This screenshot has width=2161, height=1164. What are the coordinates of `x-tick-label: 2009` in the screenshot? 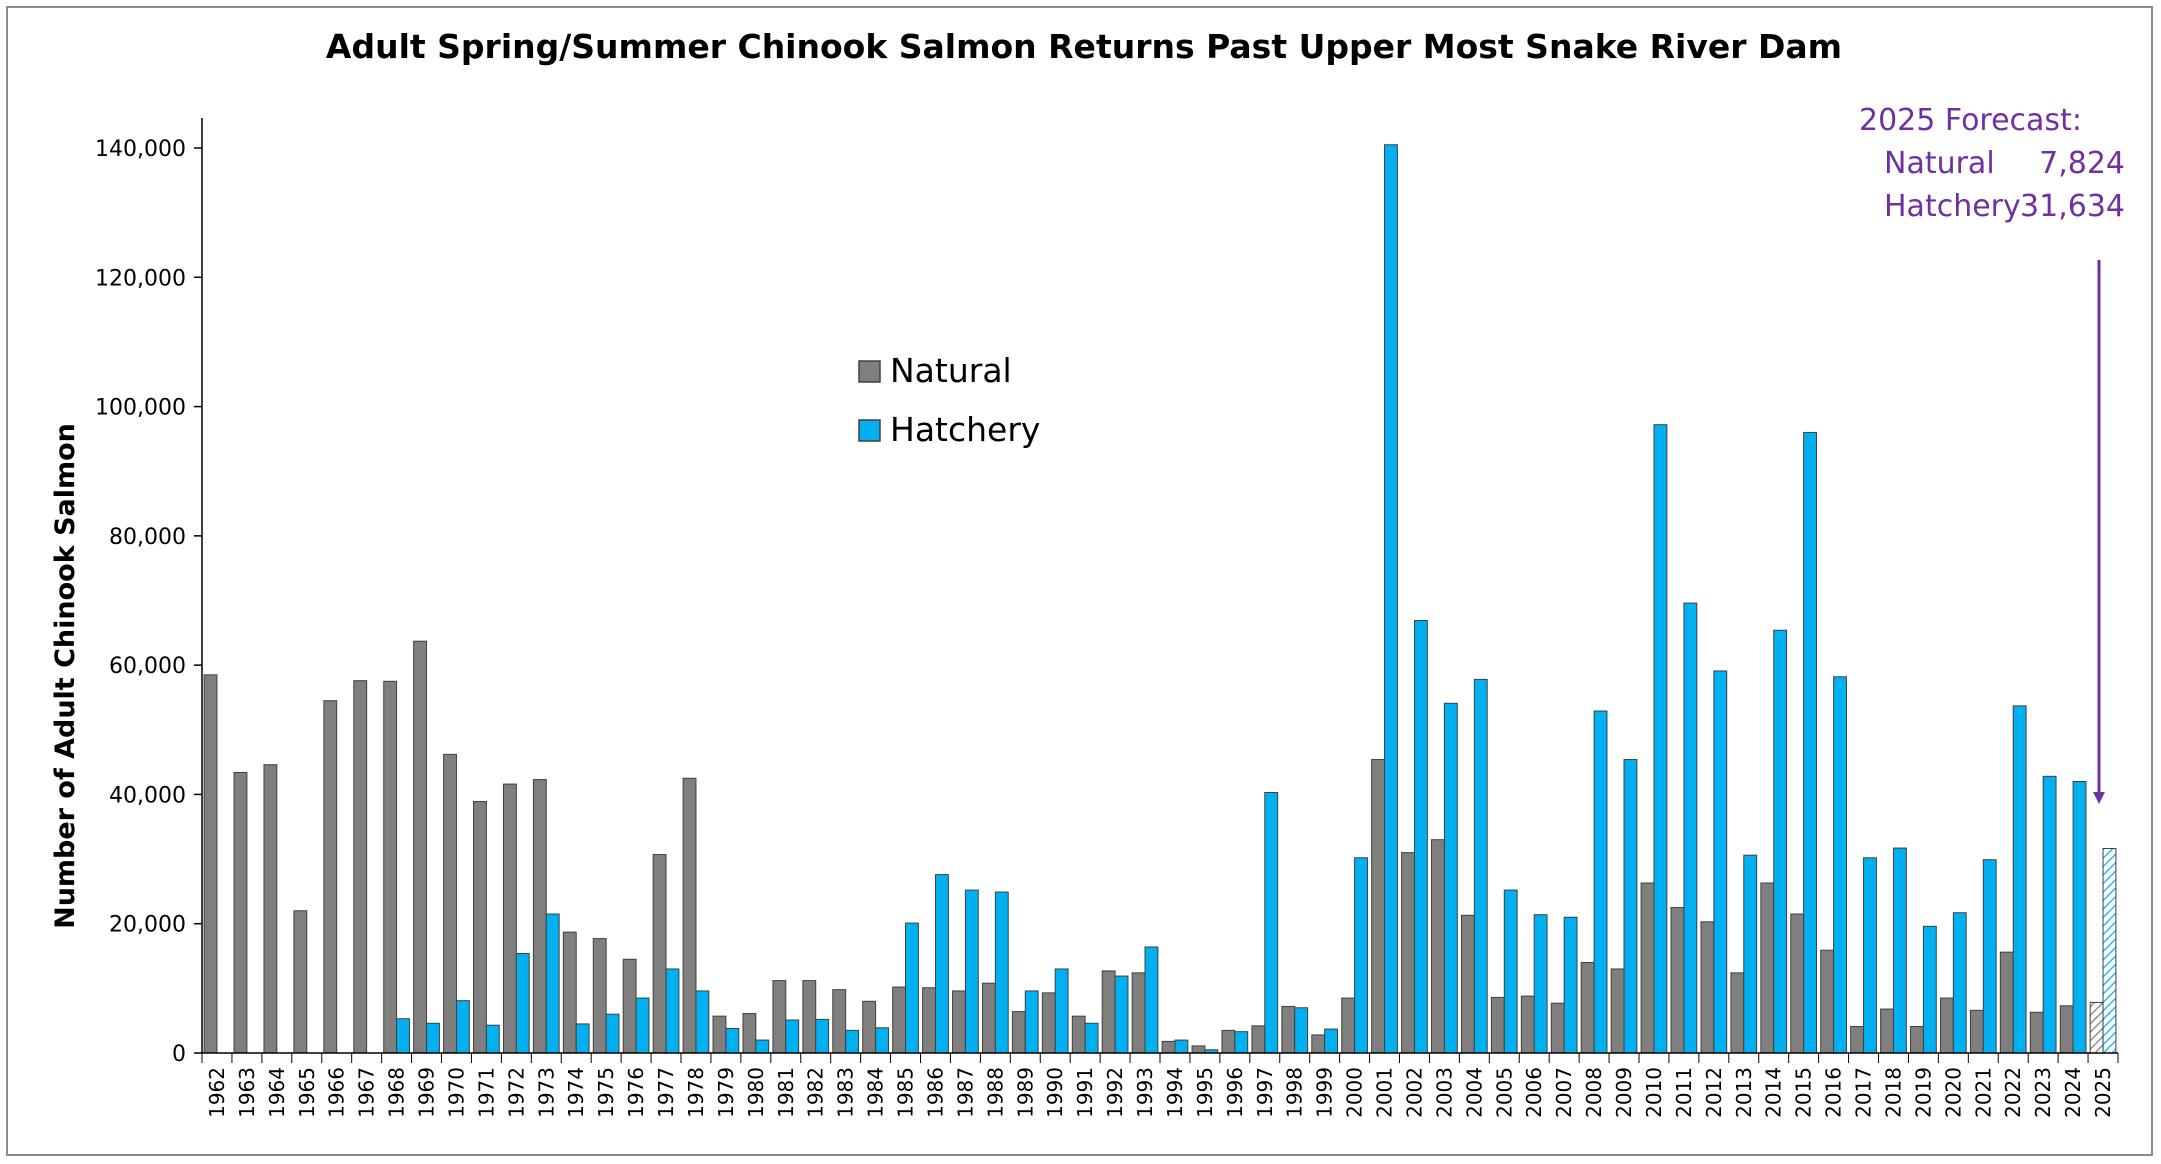 It's located at (1624, 1092).